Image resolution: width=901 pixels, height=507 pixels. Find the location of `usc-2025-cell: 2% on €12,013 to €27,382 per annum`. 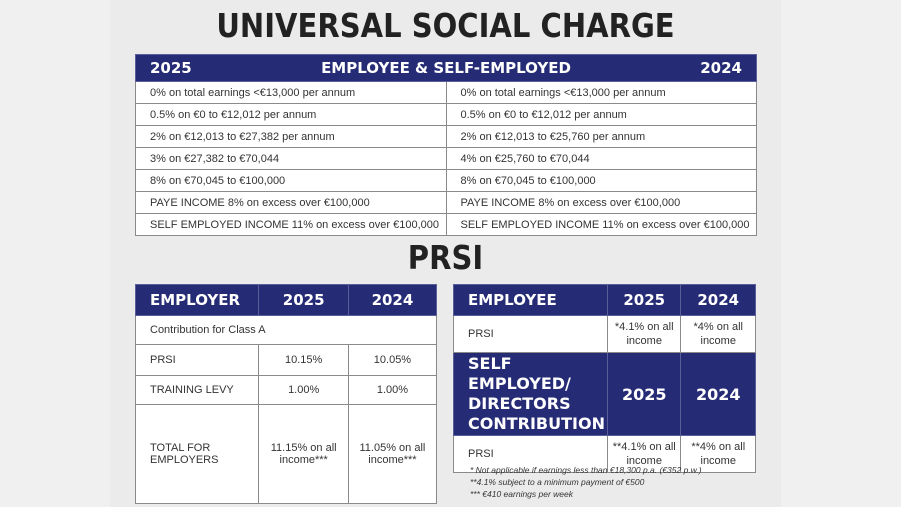

usc-2025-cell: 2% on €12,013 to €27,382 per annum is located at coordinates (291, 136).